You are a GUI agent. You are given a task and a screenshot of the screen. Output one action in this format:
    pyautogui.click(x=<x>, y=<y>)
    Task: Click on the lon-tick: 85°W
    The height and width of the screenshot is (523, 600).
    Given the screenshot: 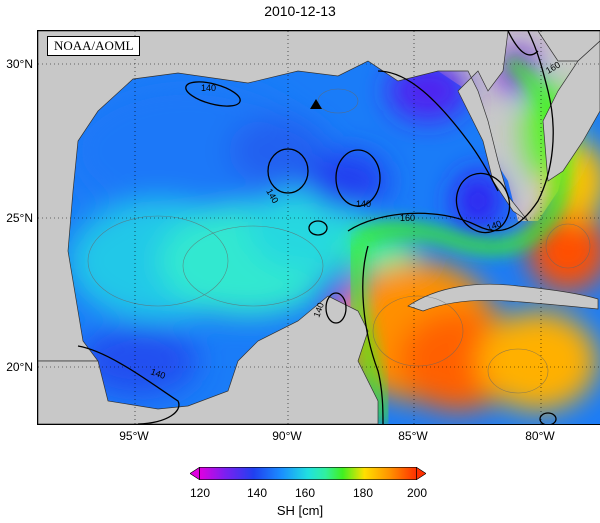 What is the action you would take?
    pyautogui.click(x=413, y=436)
    